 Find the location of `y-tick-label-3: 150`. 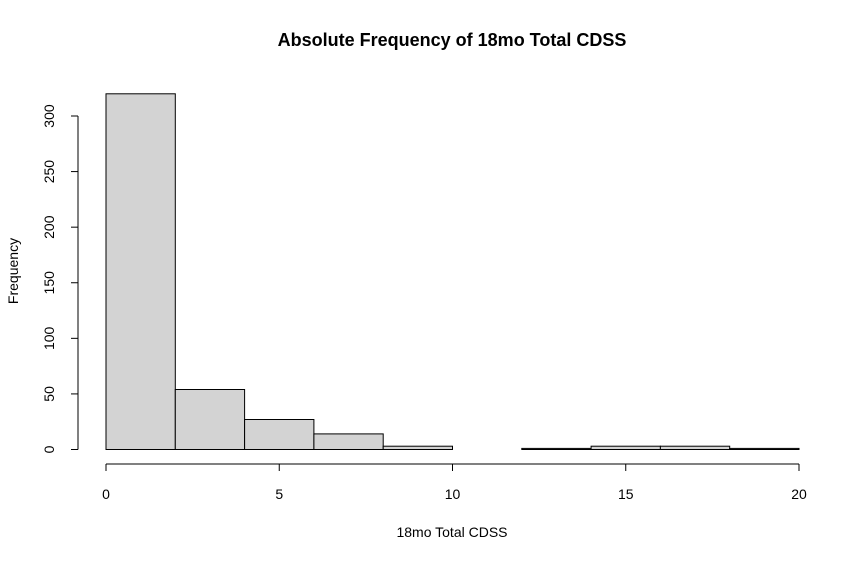

y-tick-label-3: 150 is located at coordinates (49, 283).